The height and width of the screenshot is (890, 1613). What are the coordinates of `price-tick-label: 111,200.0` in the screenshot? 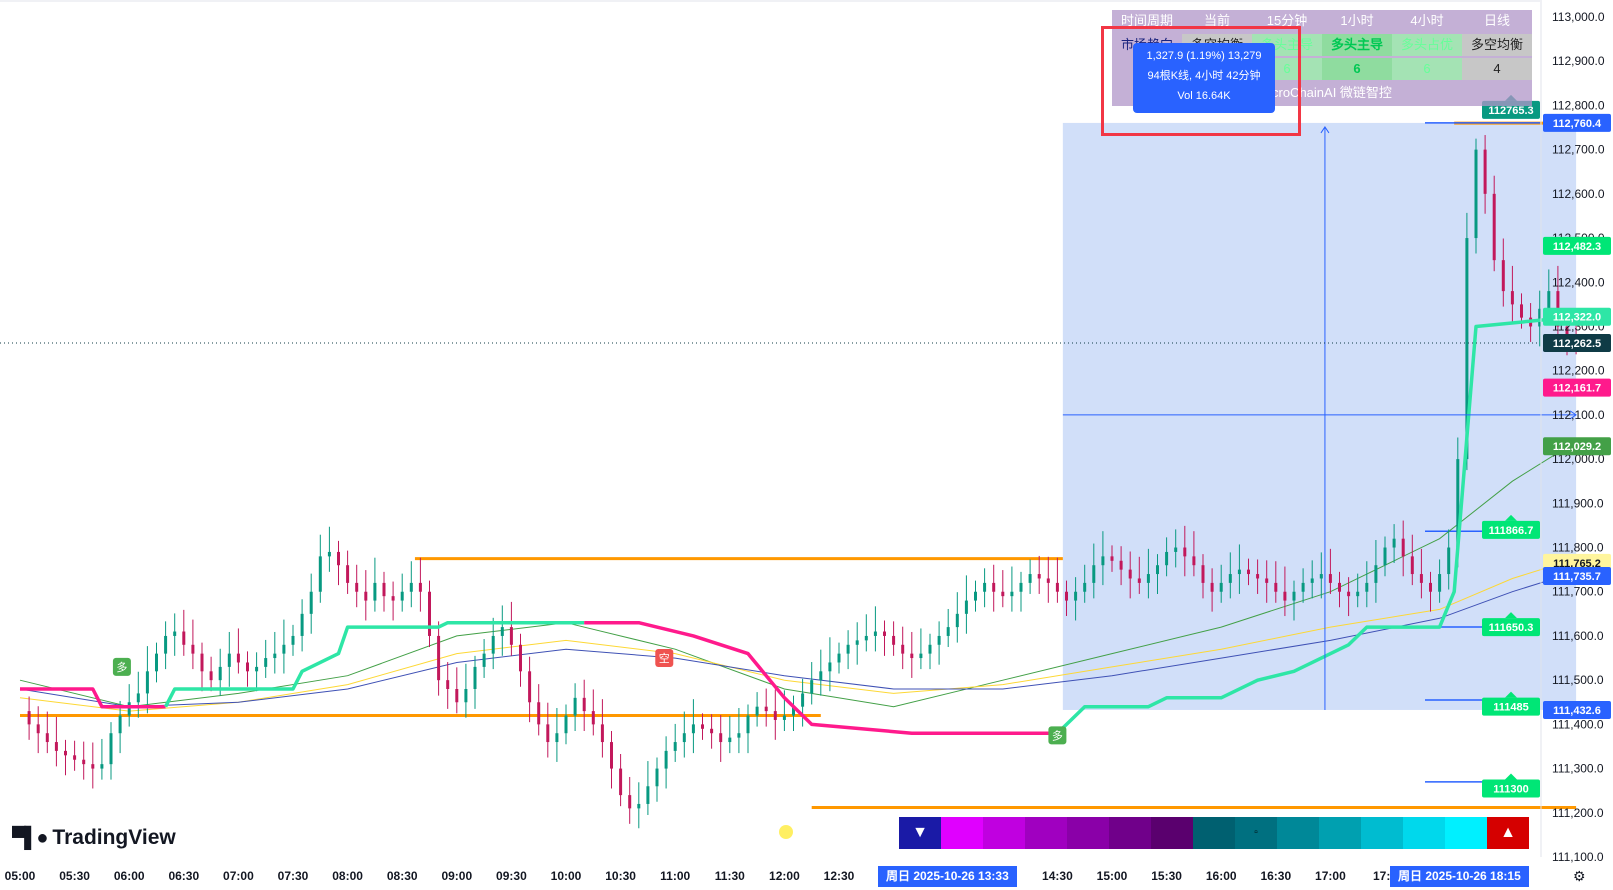 It's located at (1578, 813).